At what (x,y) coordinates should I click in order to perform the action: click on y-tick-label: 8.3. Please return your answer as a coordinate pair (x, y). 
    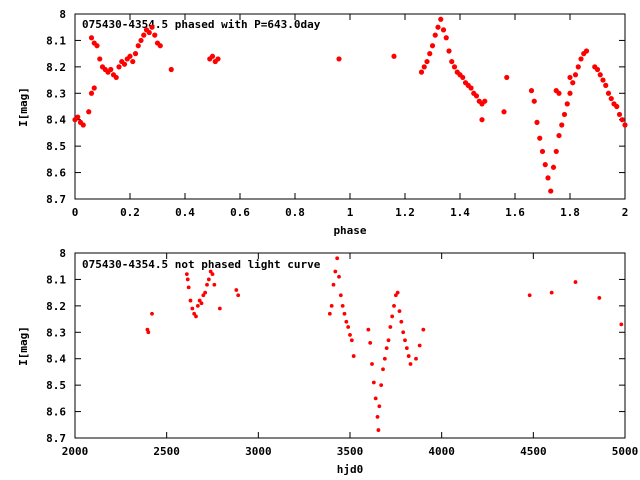
    Looking at the image, I should click on (56, 93).